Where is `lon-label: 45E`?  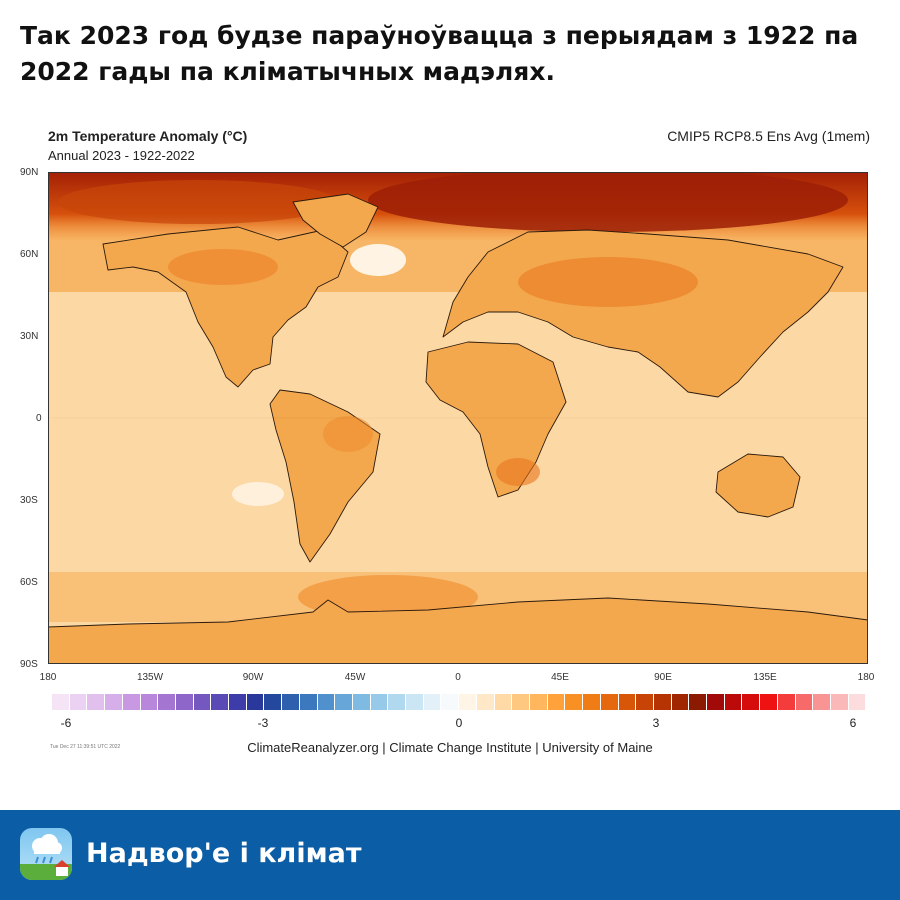
lon-label: 45E is located at coordinates (560, 677).